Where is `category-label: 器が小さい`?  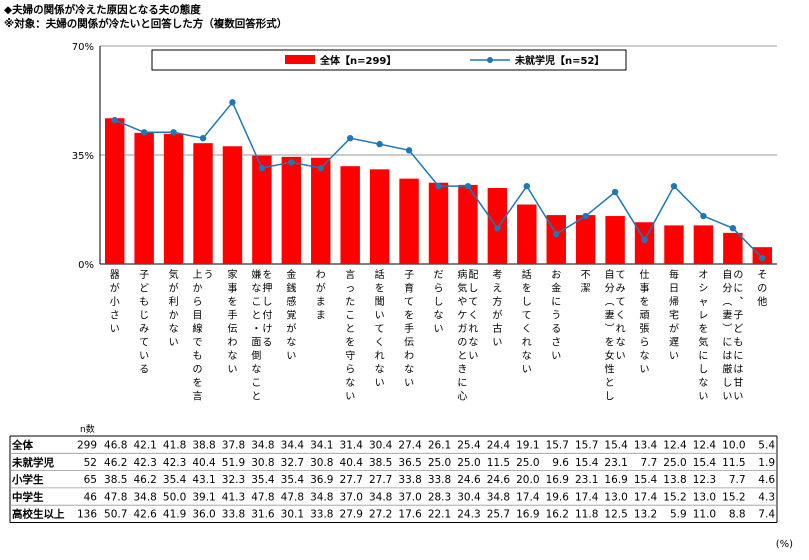
category-label: 器が小さい is located at coordinates (115, 302).